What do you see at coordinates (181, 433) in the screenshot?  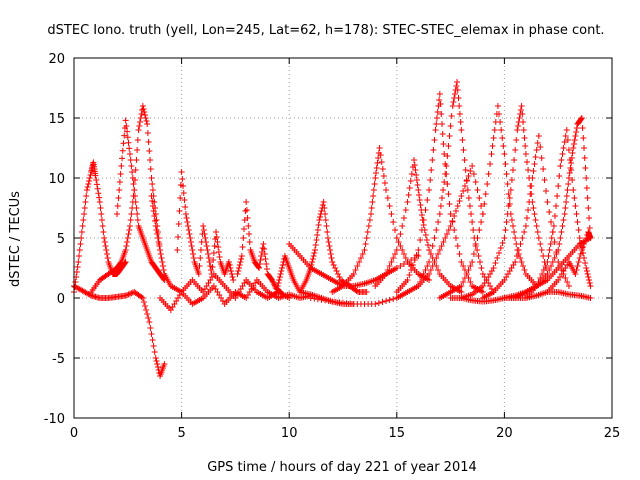 I see `x-tick-label: 5` at bounding box center [181, 433].